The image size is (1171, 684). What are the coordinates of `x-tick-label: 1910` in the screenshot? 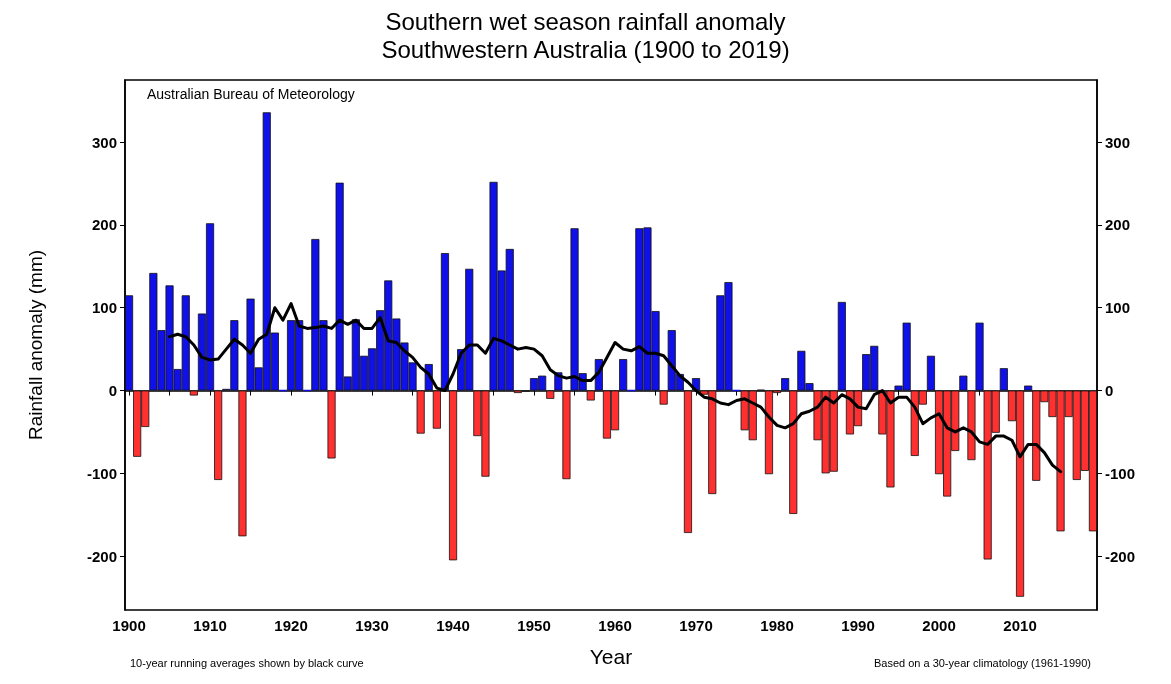 It's located at (210, 625).